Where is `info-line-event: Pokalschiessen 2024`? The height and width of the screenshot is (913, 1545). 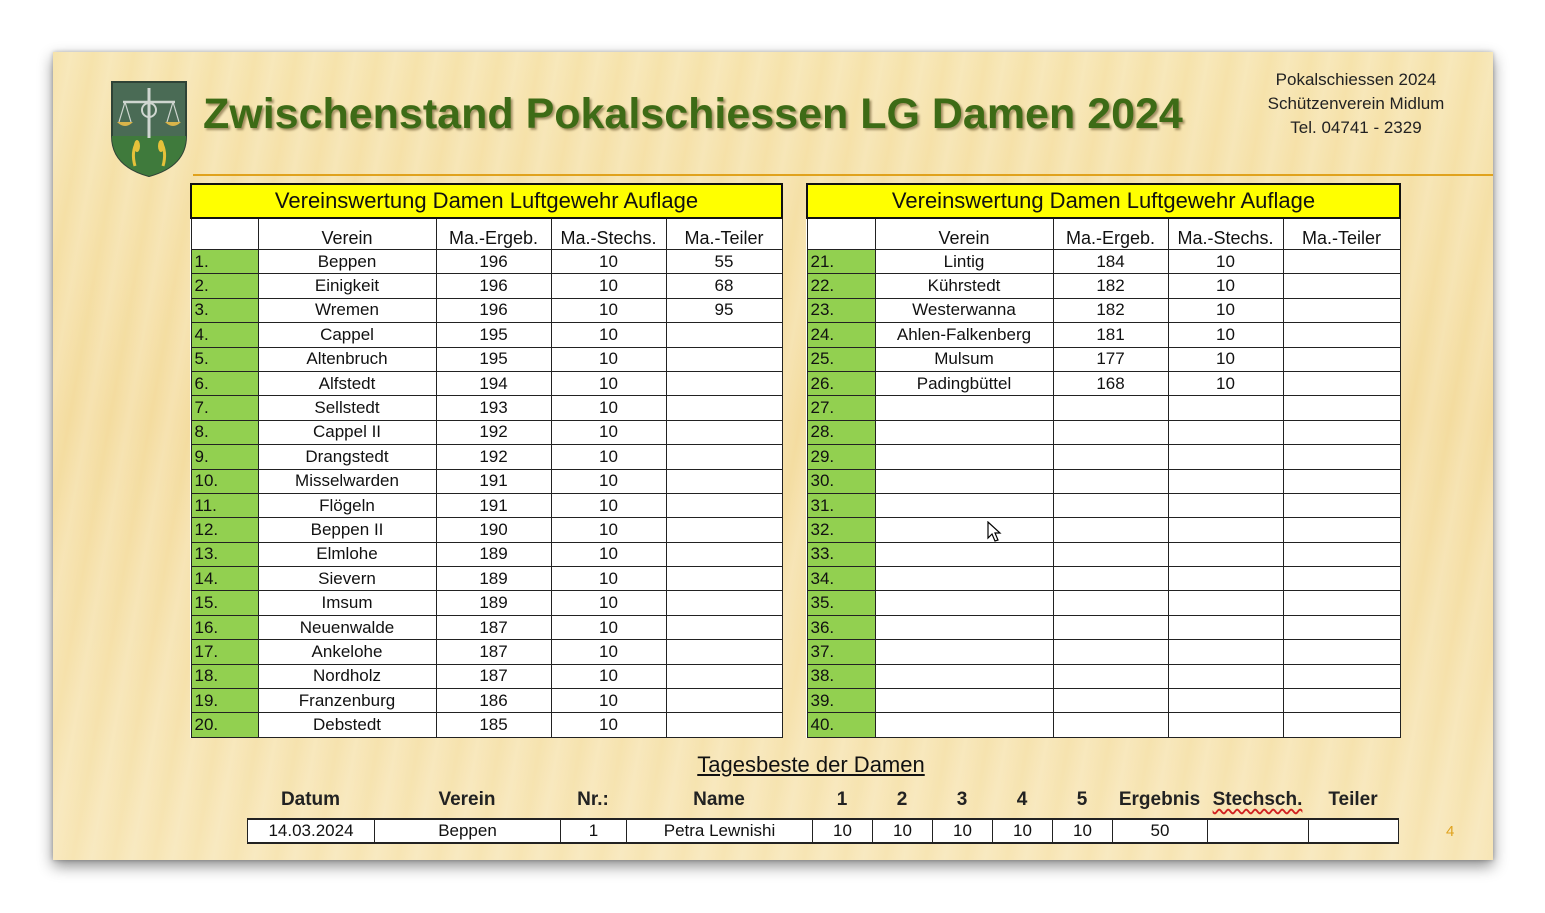
info-line-event: Pokalschiessen 2024 is located at coordinates (1356, 79).